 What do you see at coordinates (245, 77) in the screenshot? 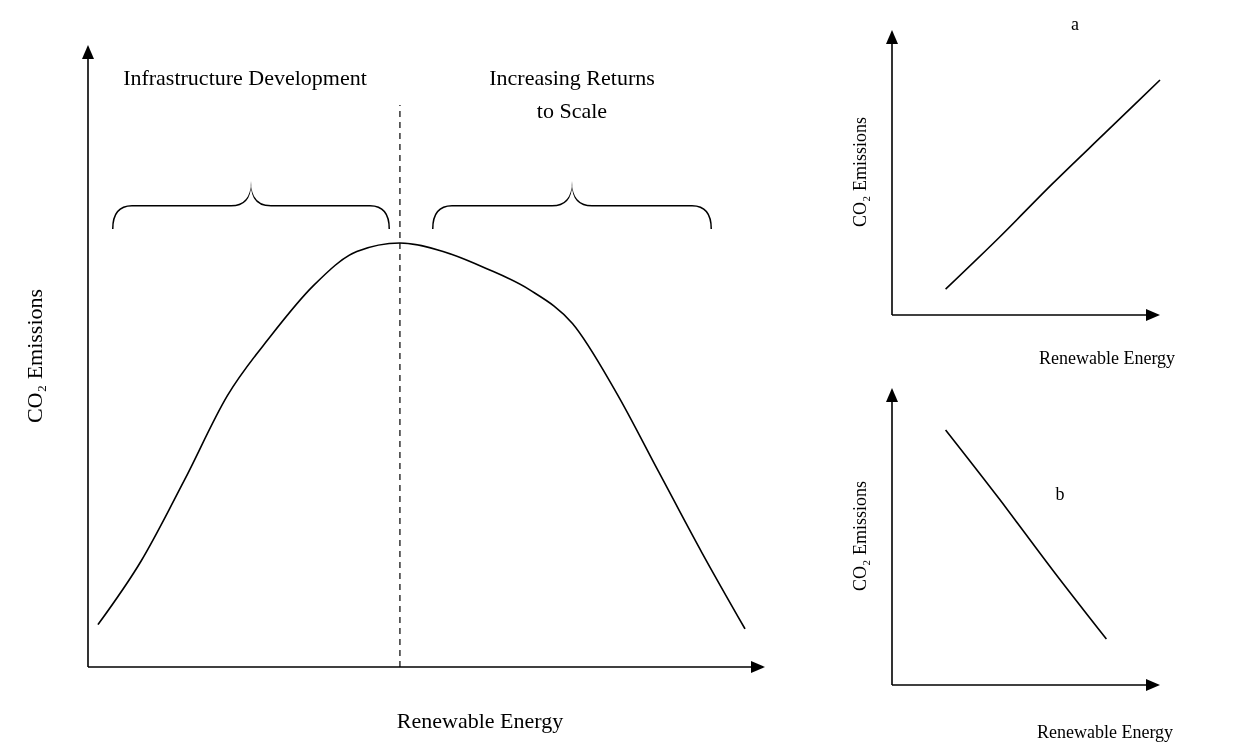
I see `text: Infrastructure Development` at bounding box center [245, 77].